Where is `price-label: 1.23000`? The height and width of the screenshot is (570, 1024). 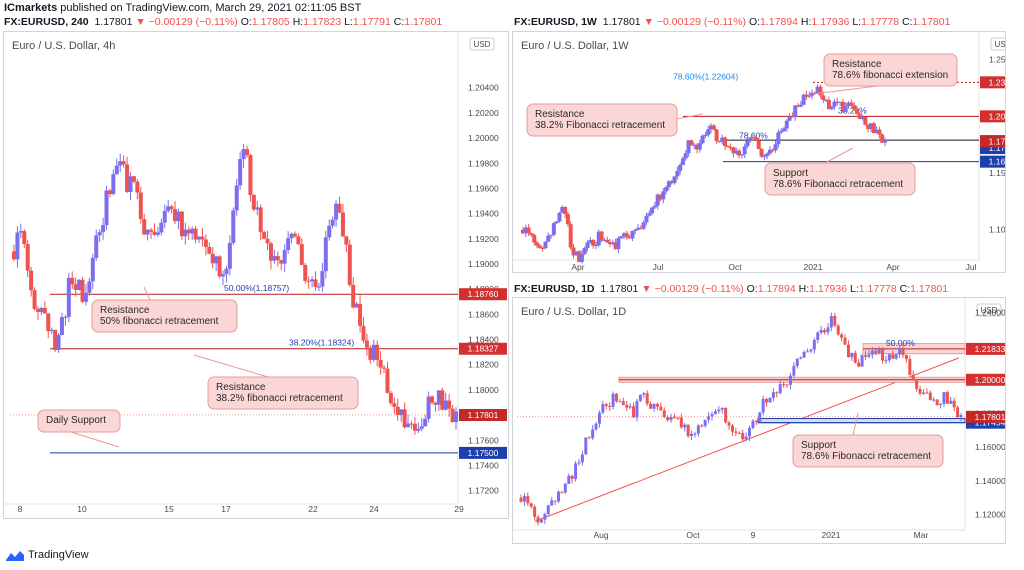
price-label: 1.23000 is located at coordinates (997, 82).